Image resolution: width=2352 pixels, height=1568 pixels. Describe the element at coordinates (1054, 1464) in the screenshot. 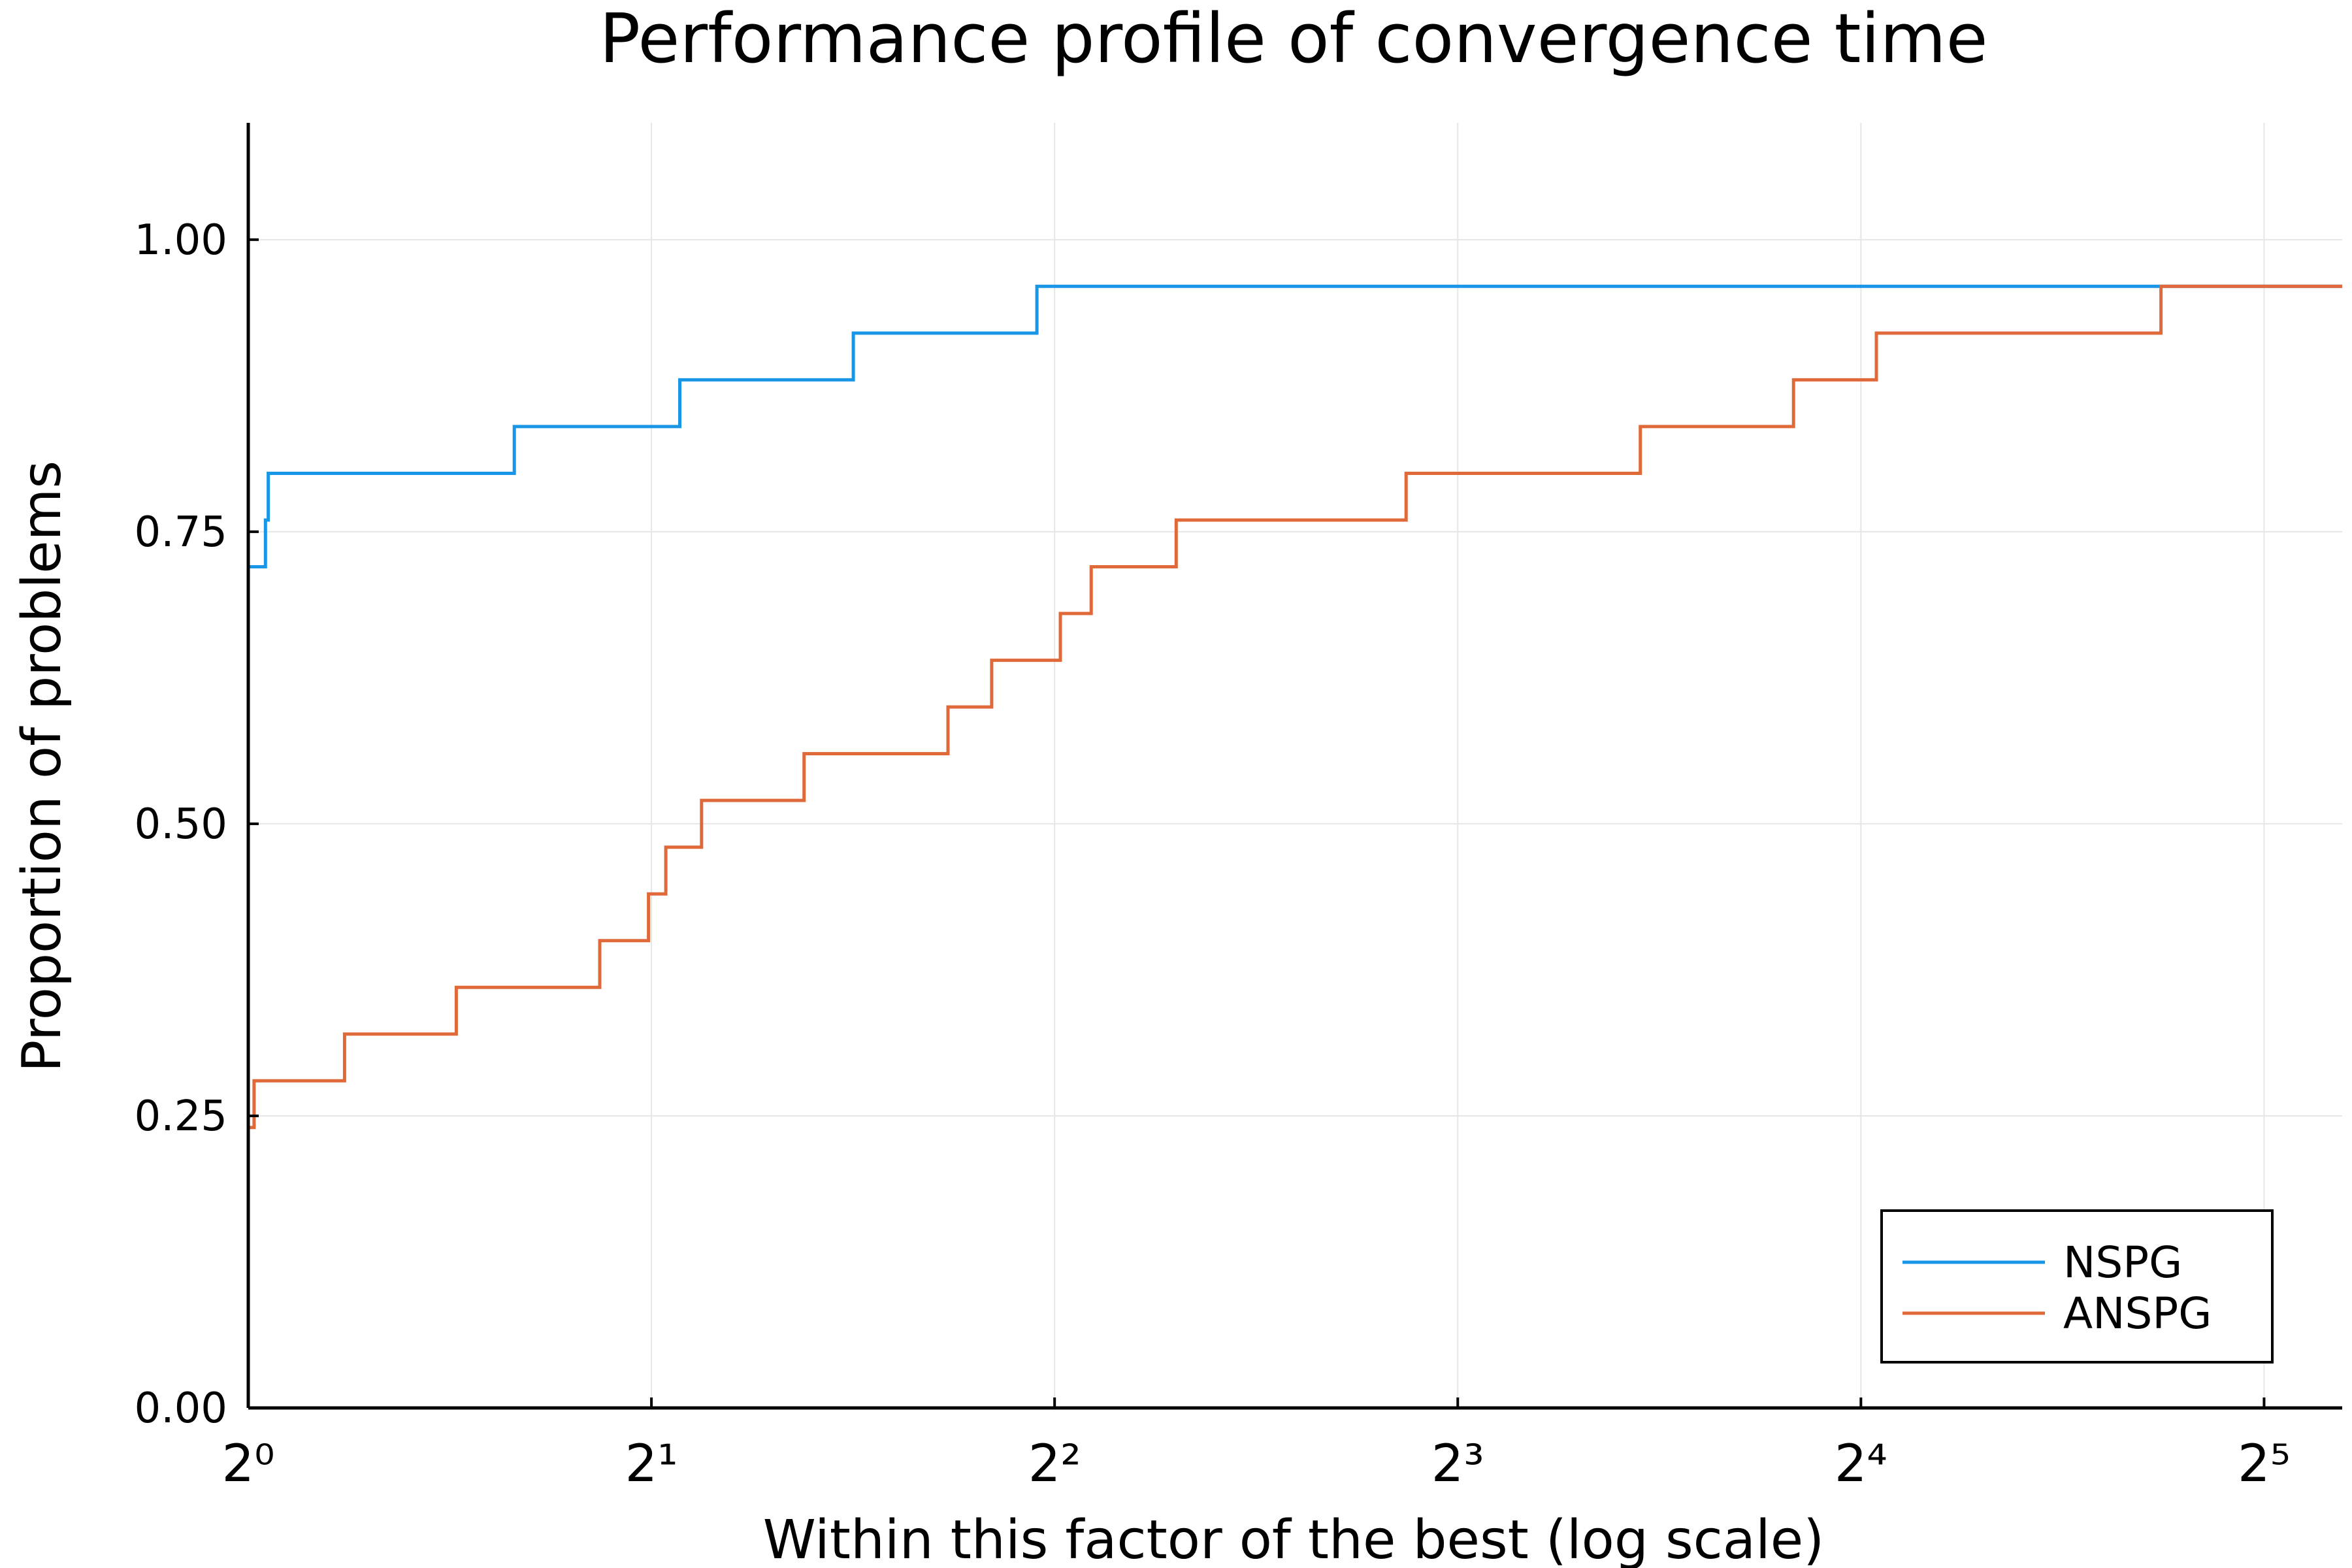

I see `x-tick-label-2: 2²` at that location.